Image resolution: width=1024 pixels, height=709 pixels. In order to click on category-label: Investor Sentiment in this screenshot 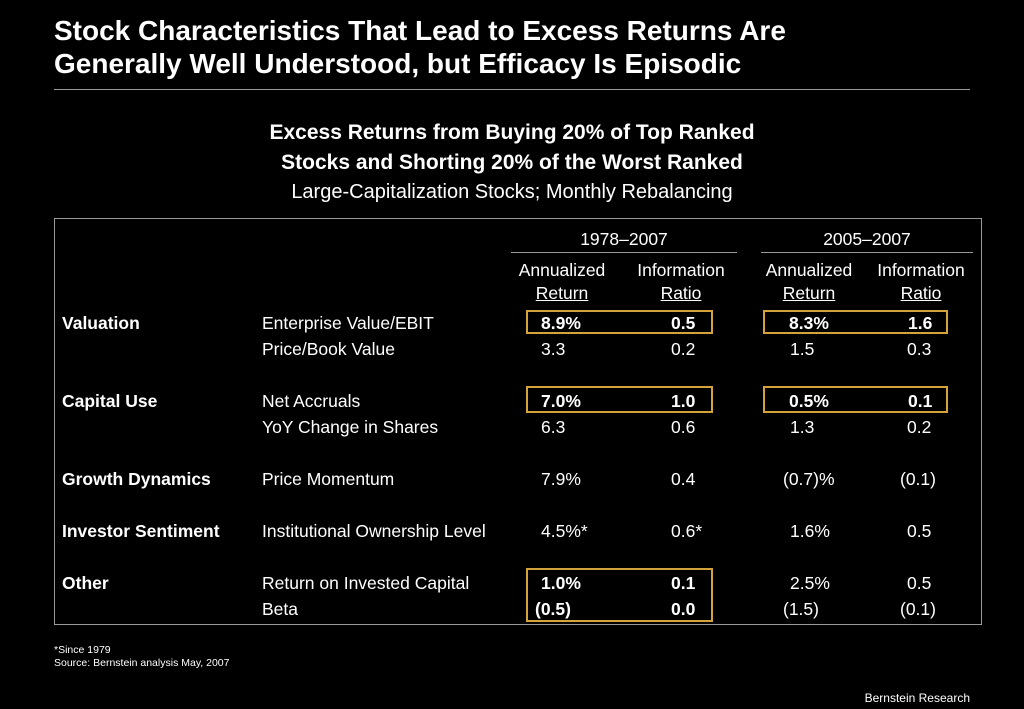, I will do `click(141, 531)`.